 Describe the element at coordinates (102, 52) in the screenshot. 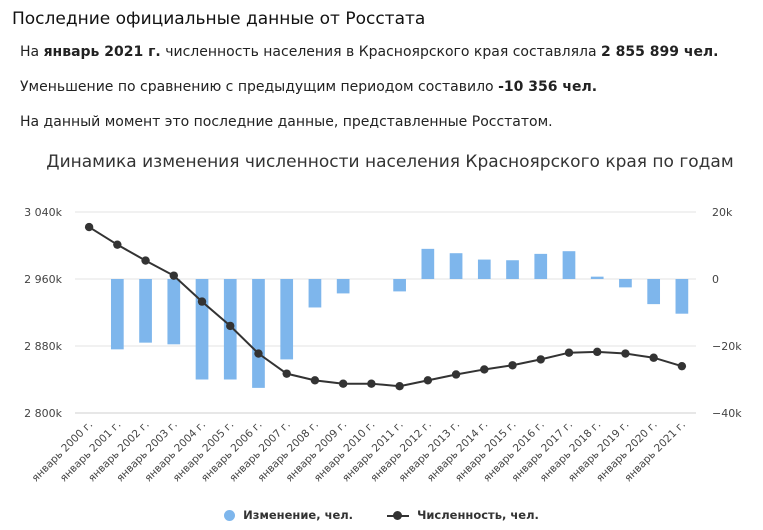

I see `summary-period: январь 2021 г.` at that location.